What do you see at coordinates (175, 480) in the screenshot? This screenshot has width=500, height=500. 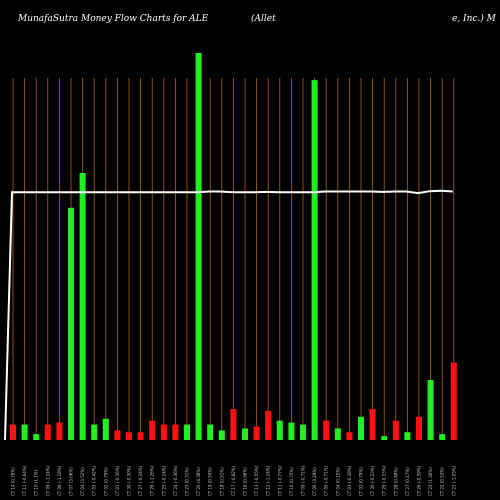 I see `x-tick-label: CT 24 (-0.36%)` at bounding box center [175, 480].